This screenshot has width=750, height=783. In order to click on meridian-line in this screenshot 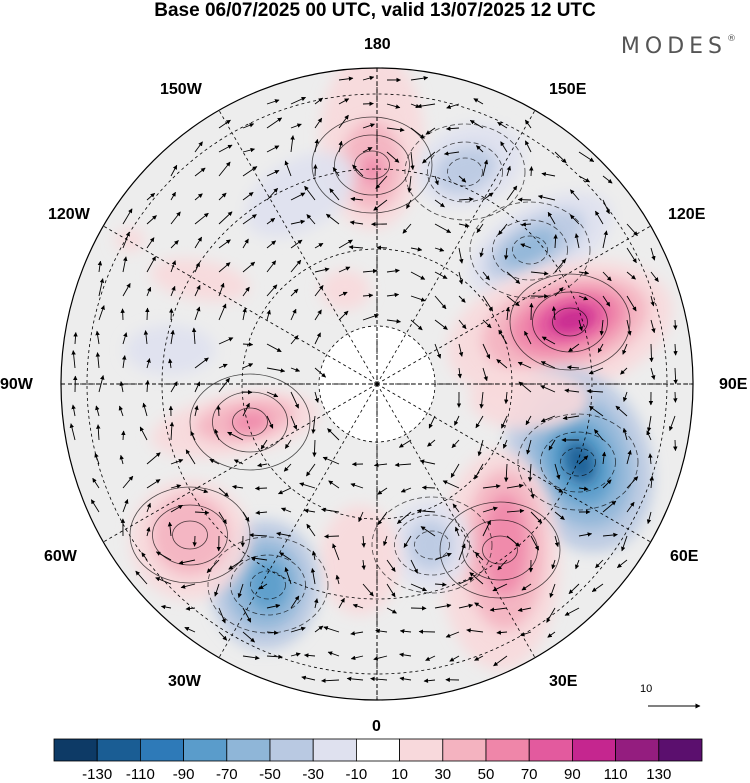, I will do `click(298, 520)`.